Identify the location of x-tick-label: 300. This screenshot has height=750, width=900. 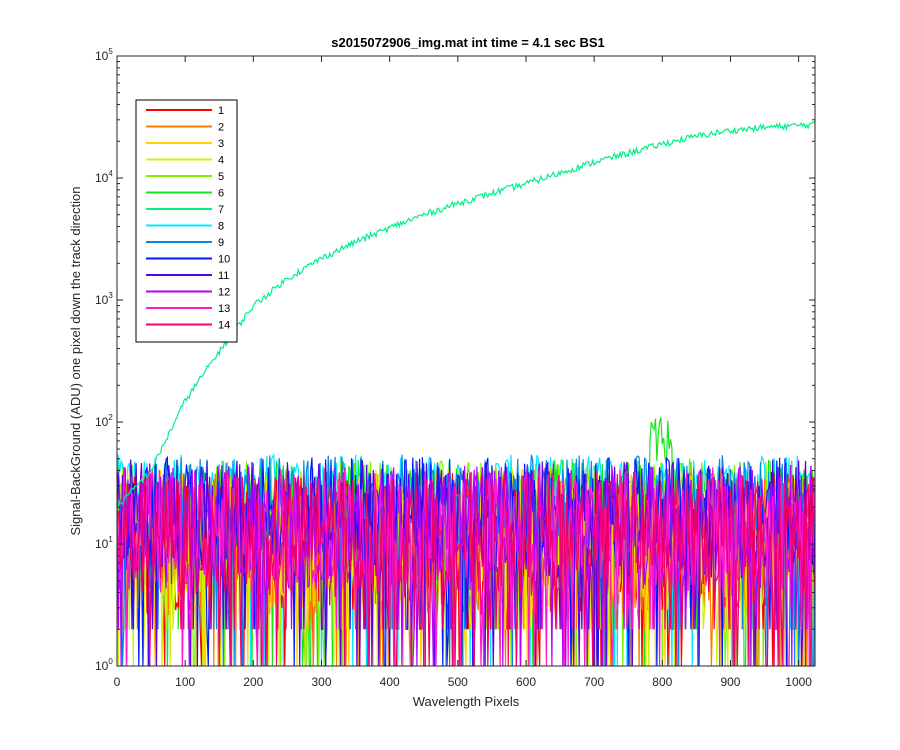
(321, 682).